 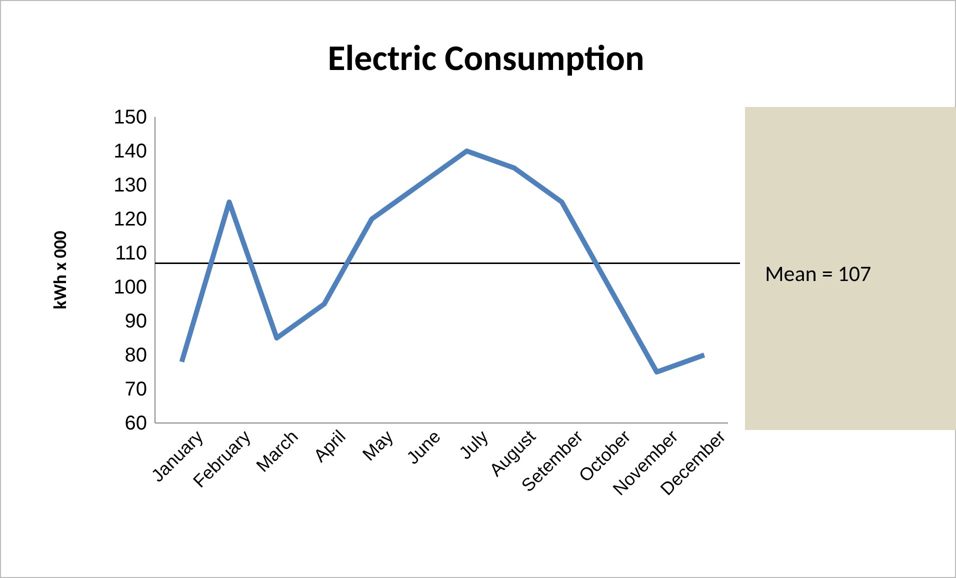 What do you see at coordinates (131, 253) in the screenshot?
I see `y-tick-label: 110` at bounding box center [131, 253].